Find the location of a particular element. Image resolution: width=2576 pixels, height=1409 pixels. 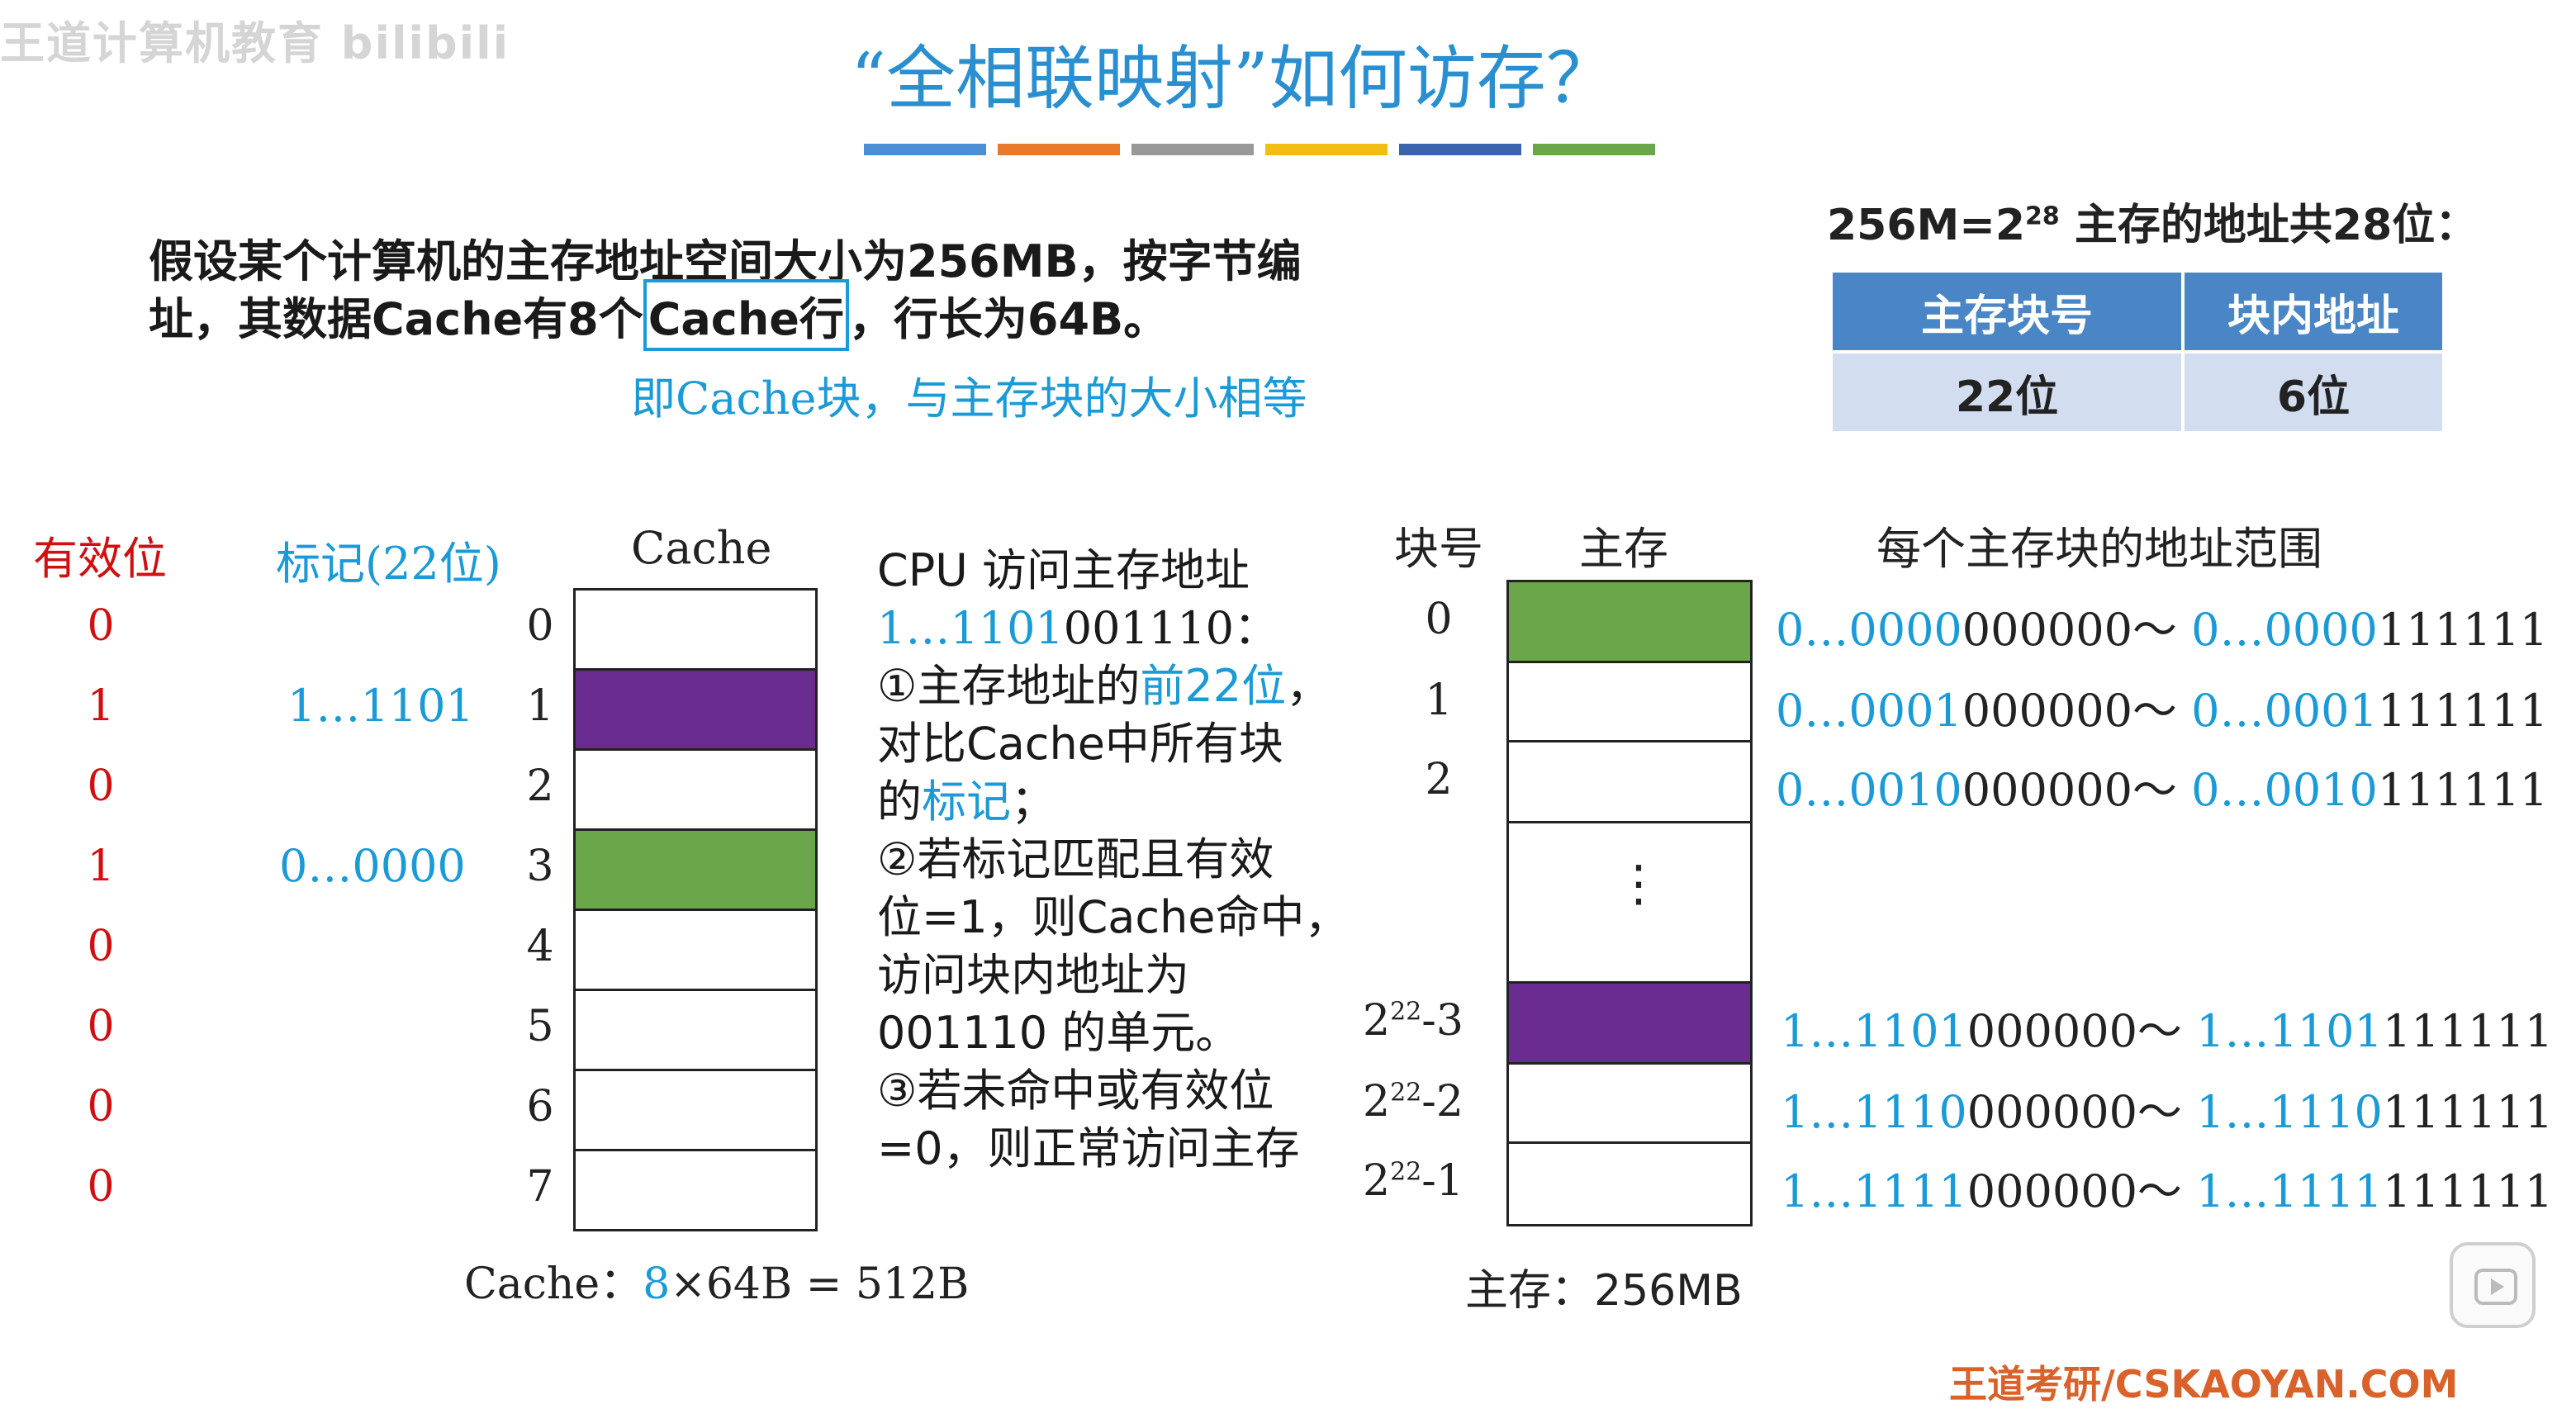

ellipsis-icon: ⋮ is located at coordinates (1638, 884).